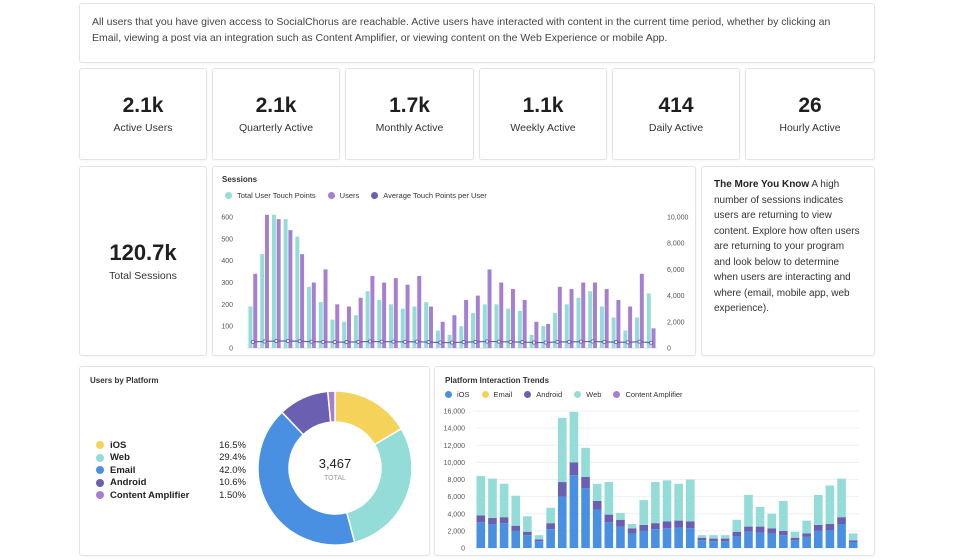 The image size is (960, 560). I want to click on legend-item: Android, so click(543, 394).